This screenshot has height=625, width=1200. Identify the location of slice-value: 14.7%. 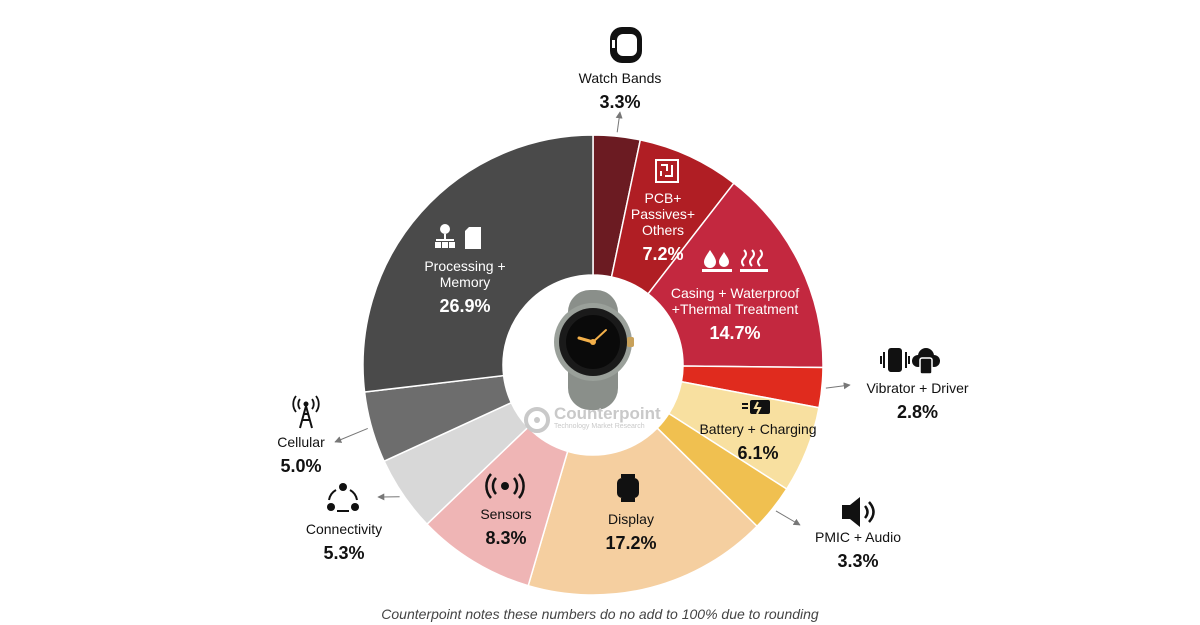
(735, 333).